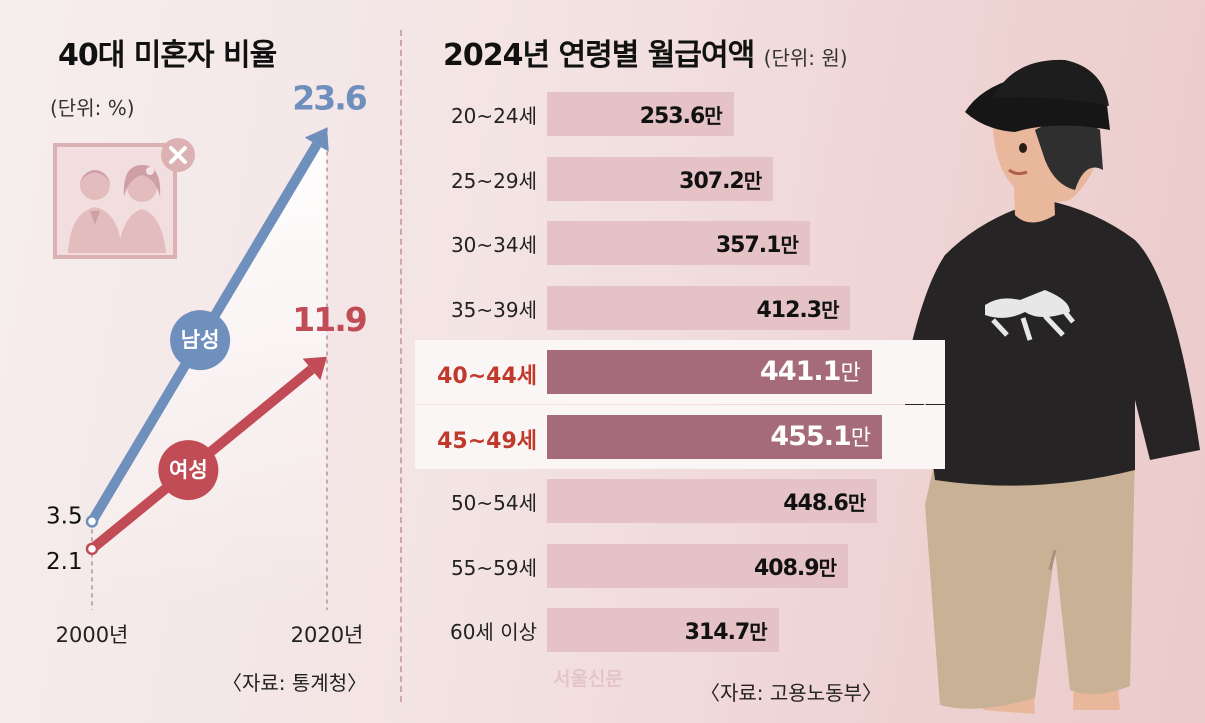 The width and height of the screenshot is (1205, 723). What do you see at coordinates (816, 503) in the screenshot?
I see `bar-value-number: 448.6` at bounding box center [816, 503].